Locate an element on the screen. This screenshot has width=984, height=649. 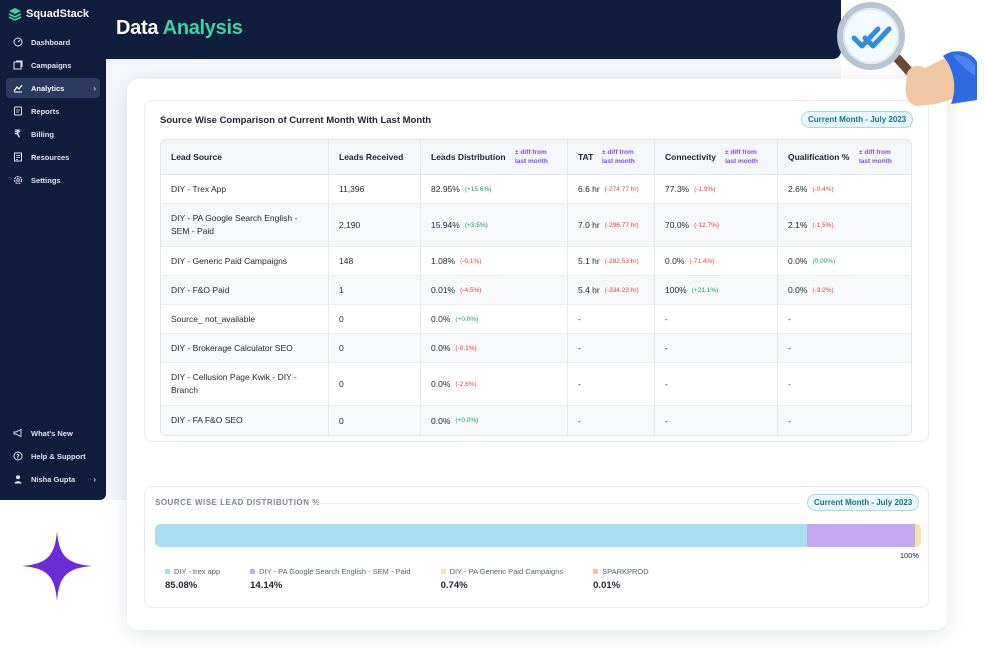
sidebar-item-settings: Settings is located at coordinates (53, 180).